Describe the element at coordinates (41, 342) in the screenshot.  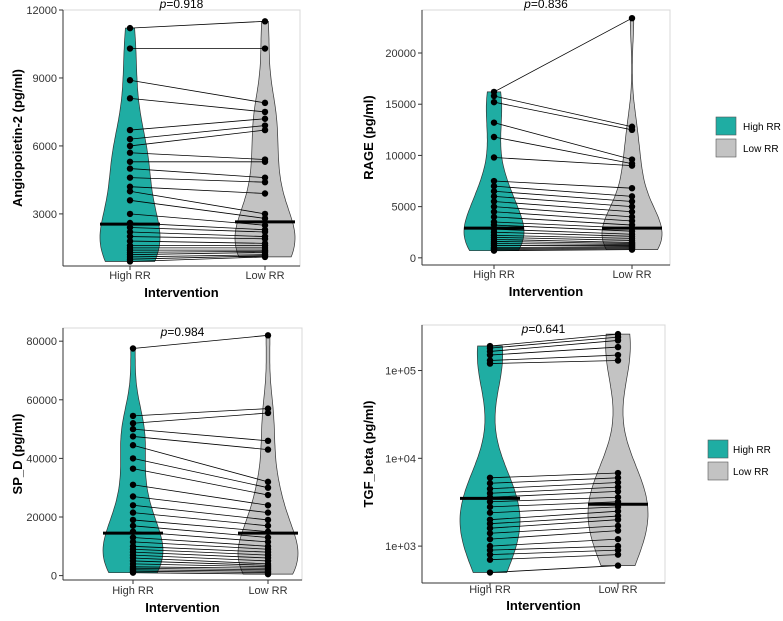
I see `y-tick-label: 80000` at that location.